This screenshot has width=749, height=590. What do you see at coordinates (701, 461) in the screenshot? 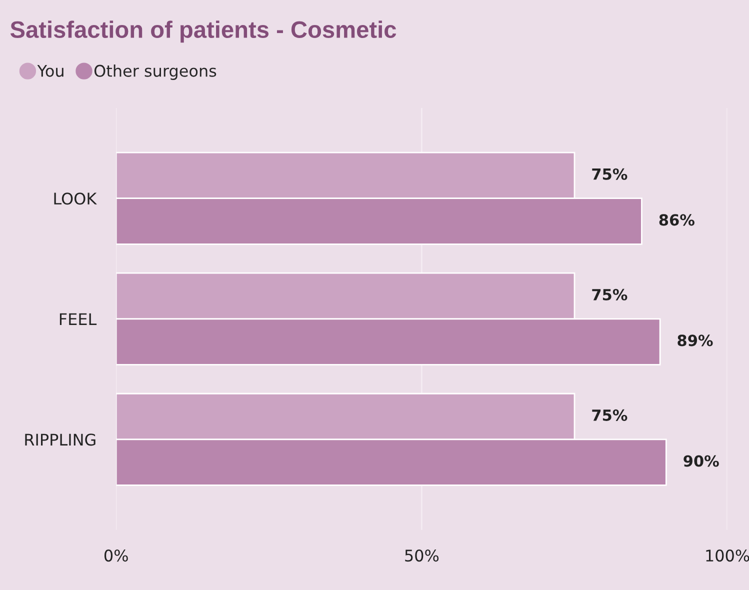
I see `data-label: 90%` at bounding box center [701, 461].